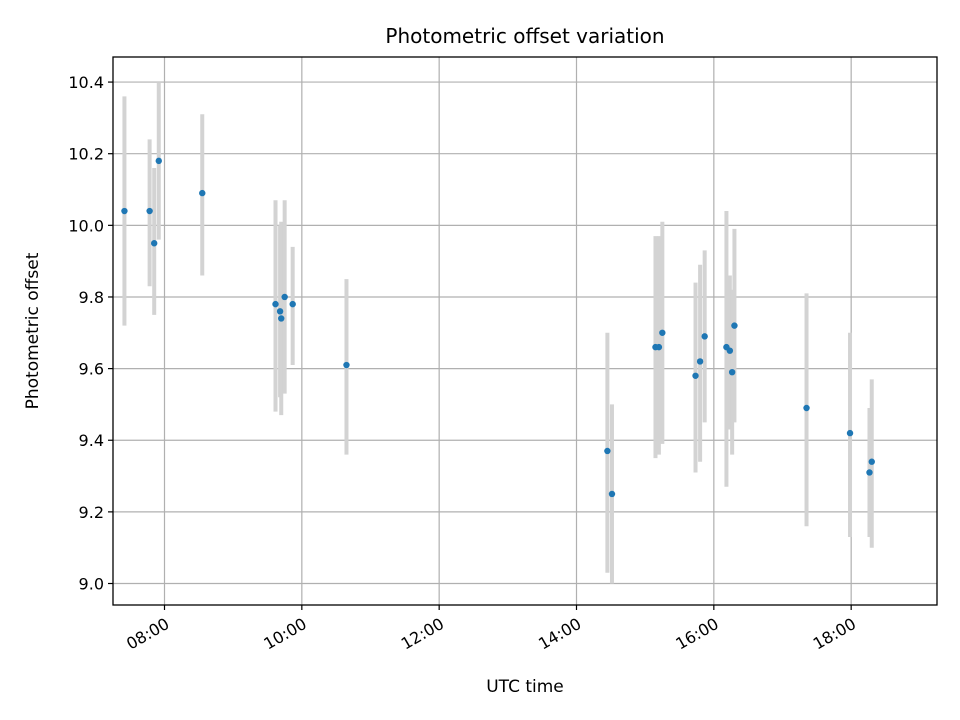  Describe the element at coordinates (147, 634) in the screenshot. I see `x-tick-label: 08:00` at that location.